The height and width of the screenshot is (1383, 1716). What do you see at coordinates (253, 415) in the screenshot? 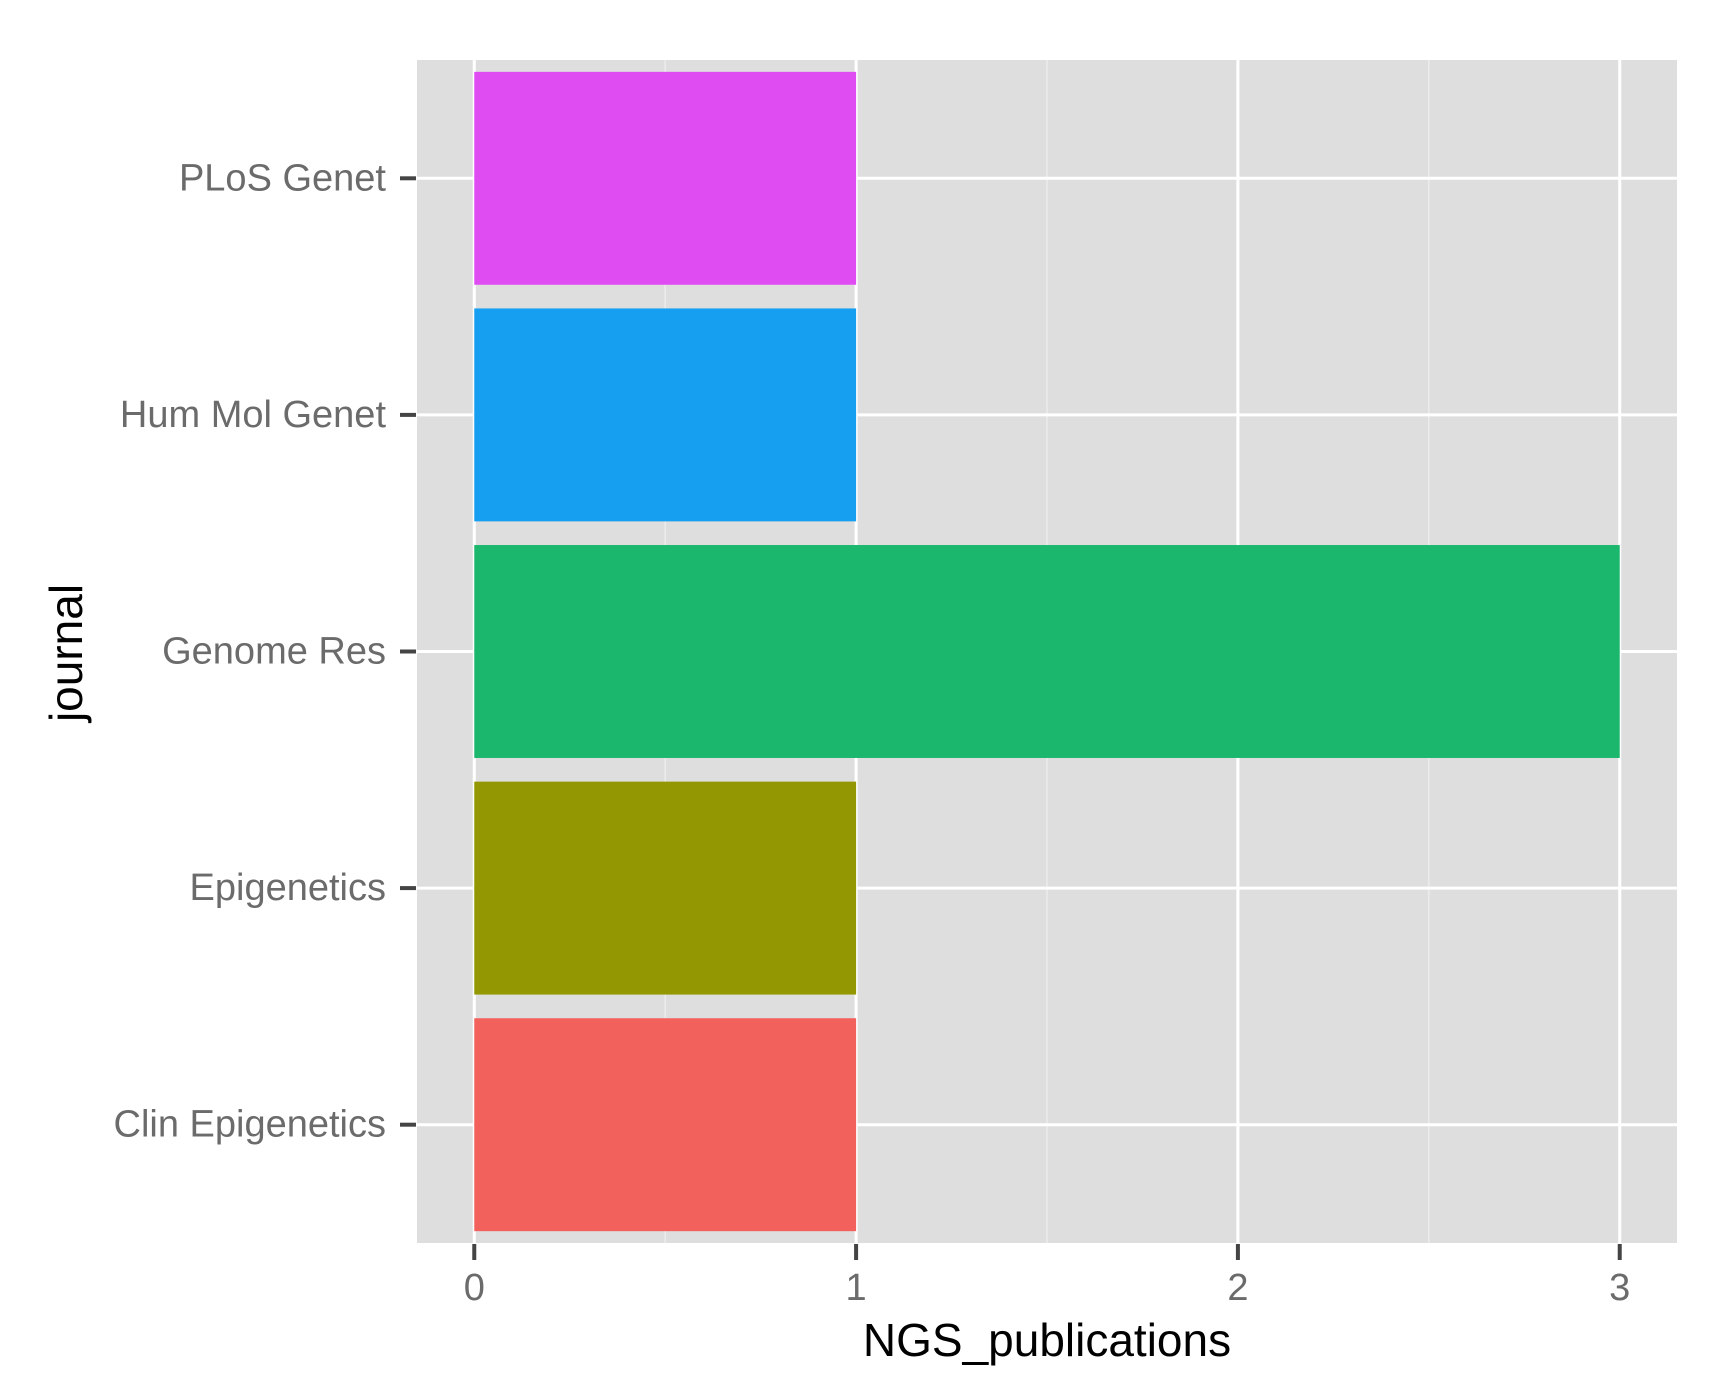
I see `y-tick-label: Hum Mol Genet` at bounding box center [253, 415].